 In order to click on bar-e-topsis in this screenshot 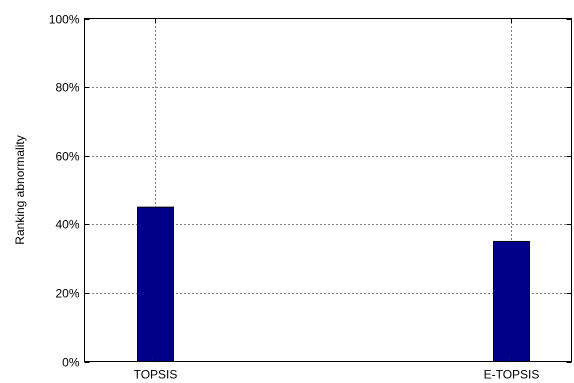, I will do `click(511, 301)`.